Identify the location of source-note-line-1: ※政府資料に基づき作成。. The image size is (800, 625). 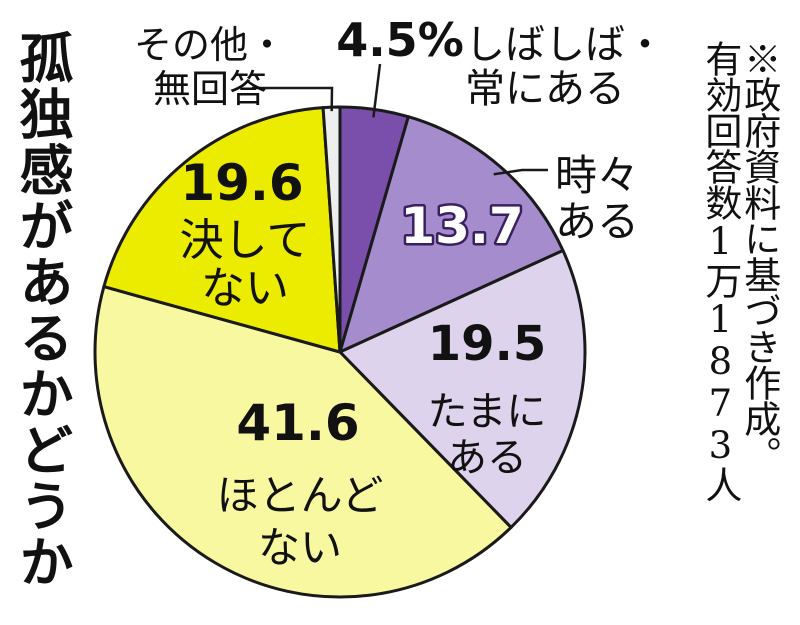
(759, 256).